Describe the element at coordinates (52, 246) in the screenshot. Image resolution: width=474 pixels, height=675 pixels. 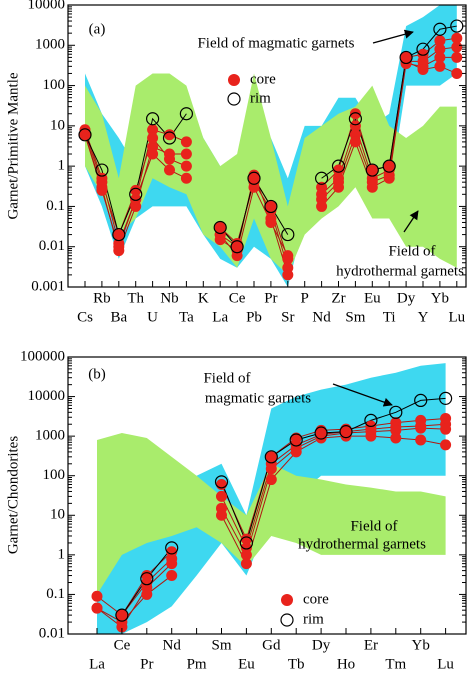
I see `y-tick-label: 0.01` at that location.